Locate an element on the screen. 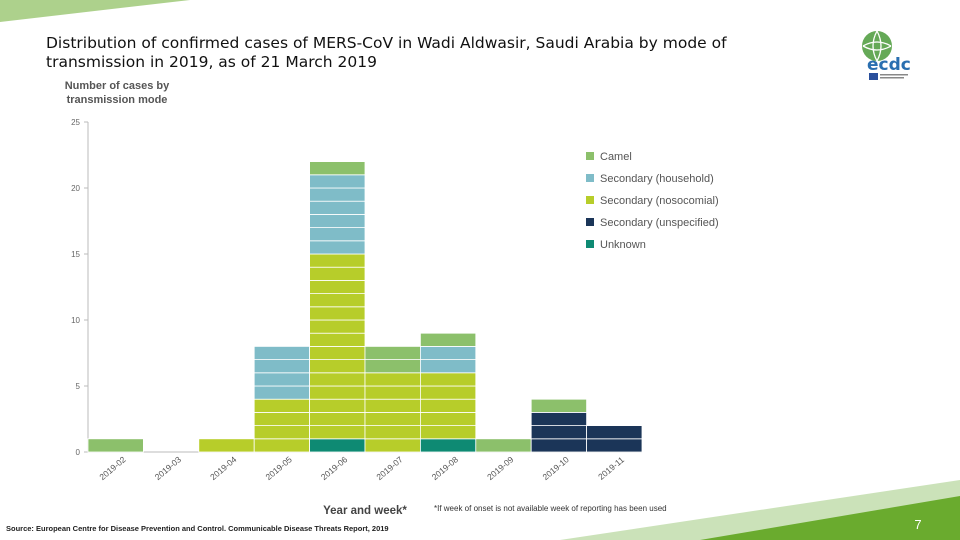 Image resolution: width=960 pixels, height=540 pixels. legend-label: Secondary (household) is located at coordinates (657, 179).